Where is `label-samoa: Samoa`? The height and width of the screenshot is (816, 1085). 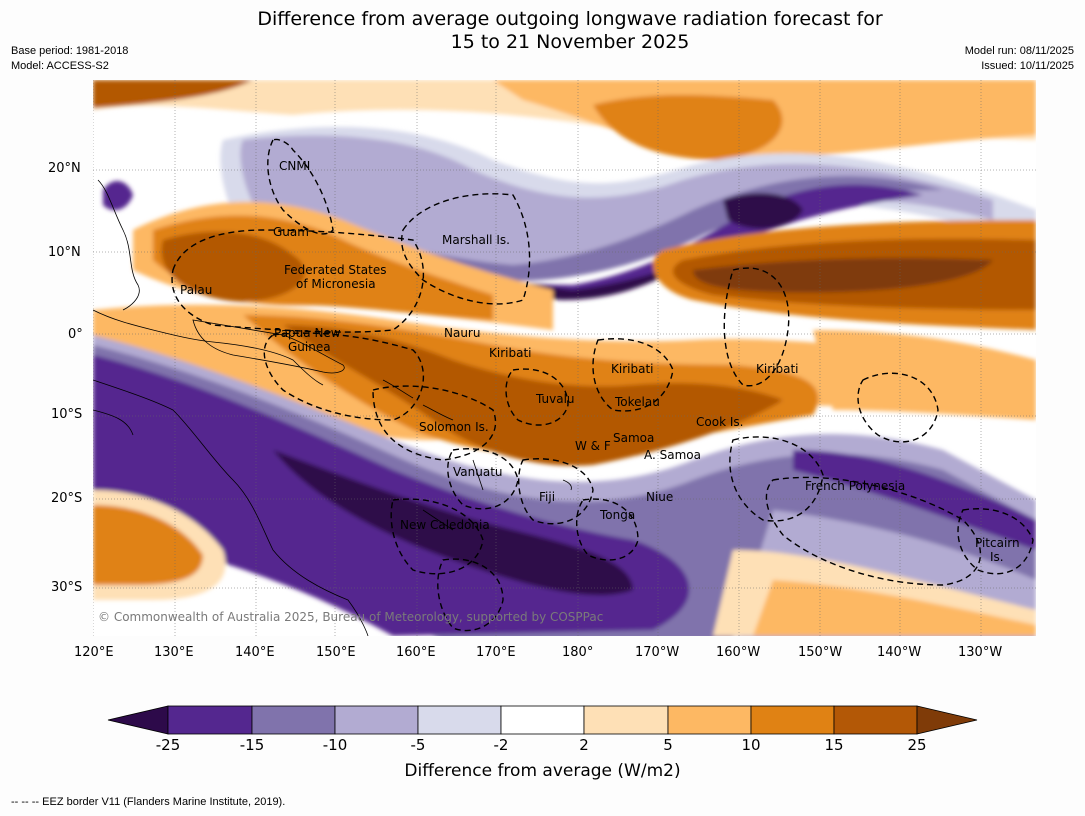 label-samoa: Samoa is located at coordinates (633, 438).